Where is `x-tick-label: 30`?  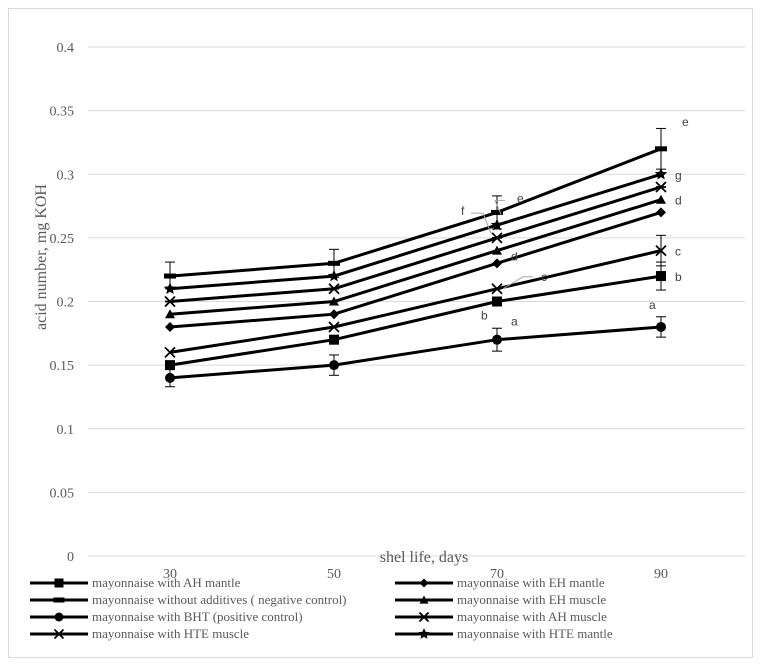
x-tick-label: 30 is located at coordinates (170, 574).